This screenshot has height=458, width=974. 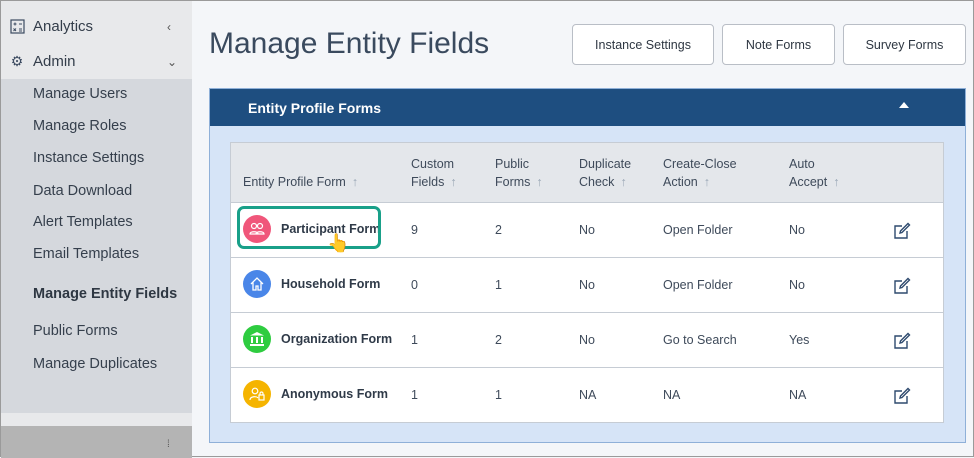 What do you see at coordinates (95, 364) in the screenshot?
I see `sidebar-item-manage-duplicates: Manage Duplicates` at bounding box center [95, 364].